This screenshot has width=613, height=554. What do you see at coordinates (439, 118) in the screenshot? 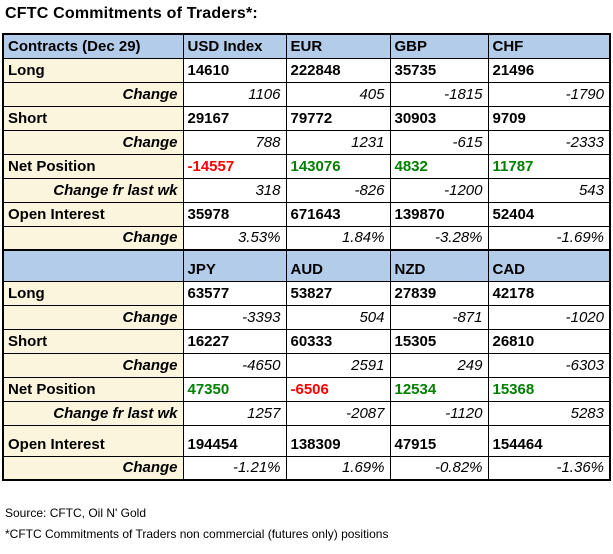
I see `cell-value: 30903` at bounding box center [439, 118].